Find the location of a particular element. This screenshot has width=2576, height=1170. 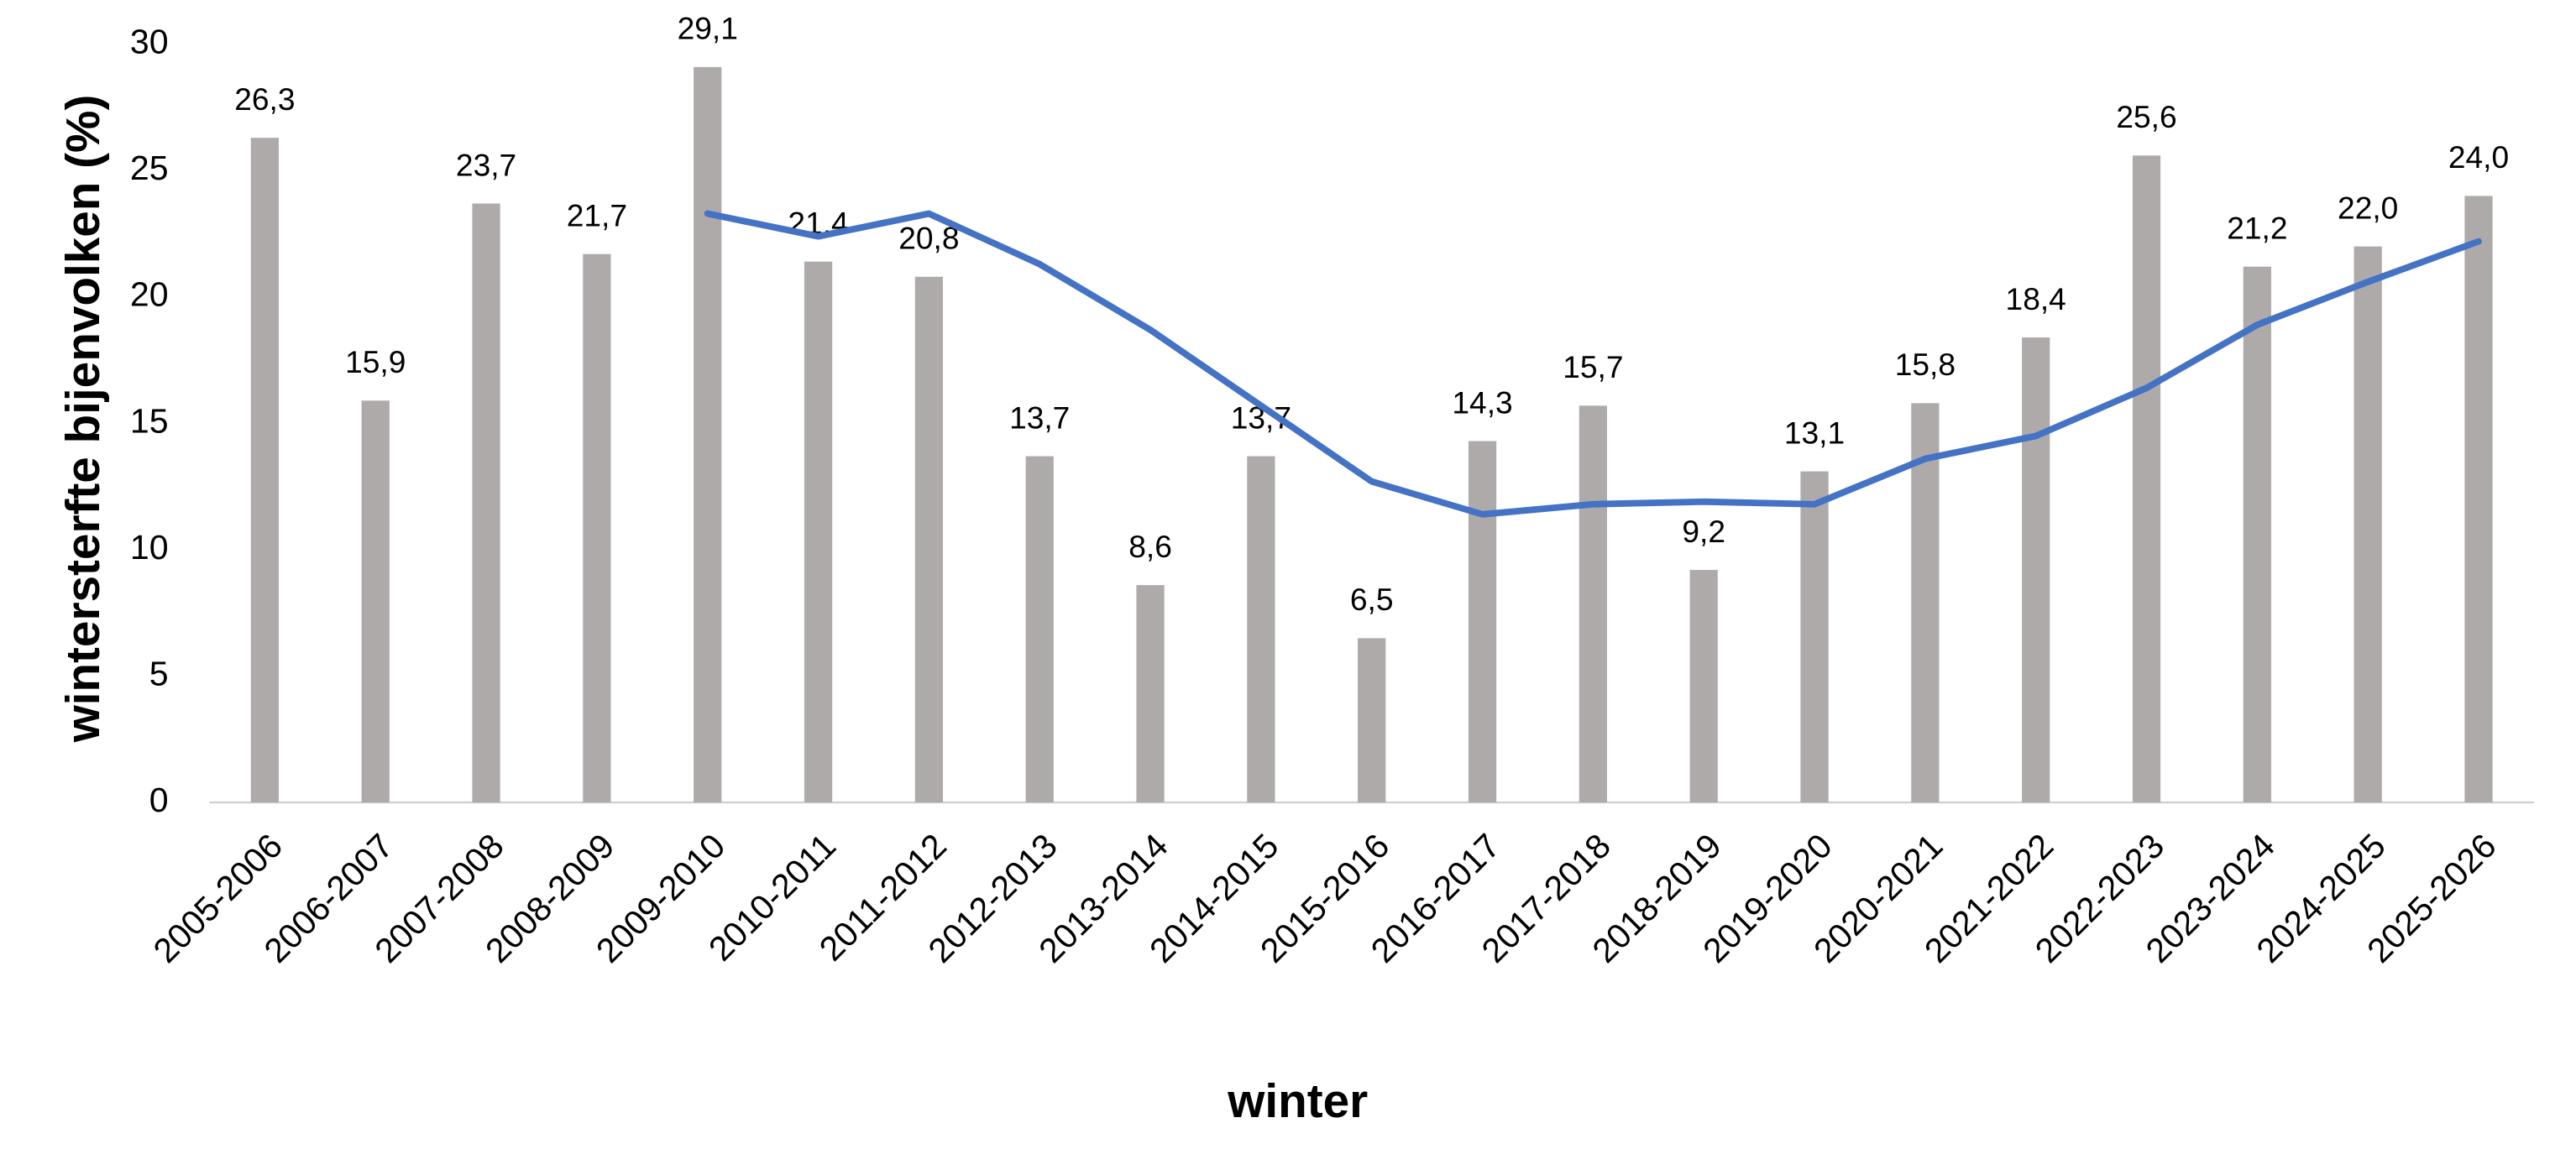

data-label: 21,2 is located at coordinates (2257, 228).